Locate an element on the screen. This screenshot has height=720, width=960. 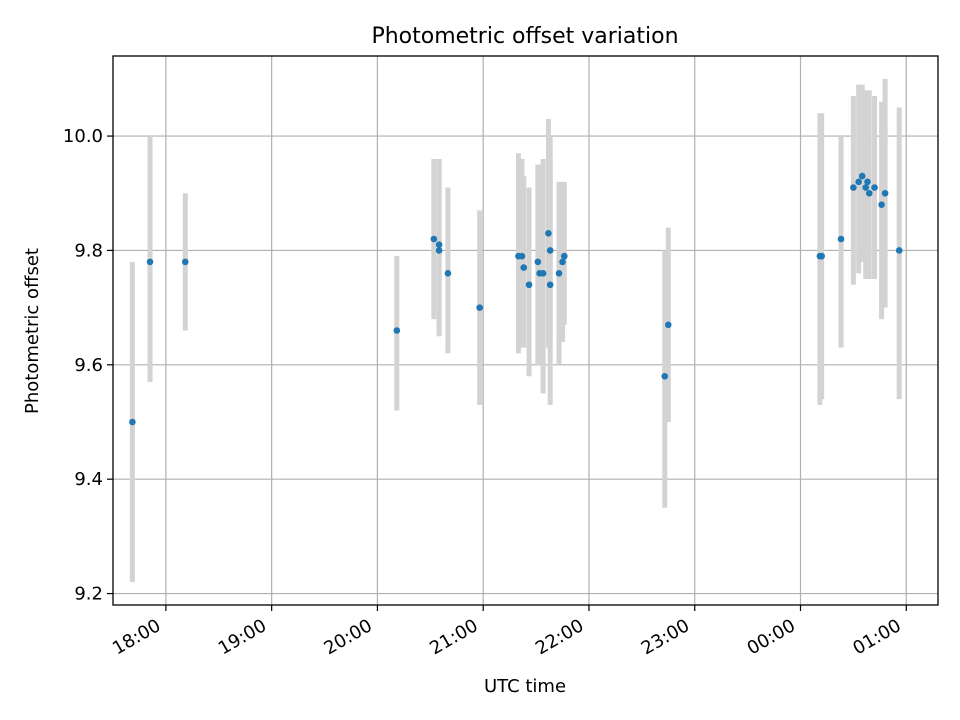
y-tick-label: 9.4 is located at coordinates (88, 479).